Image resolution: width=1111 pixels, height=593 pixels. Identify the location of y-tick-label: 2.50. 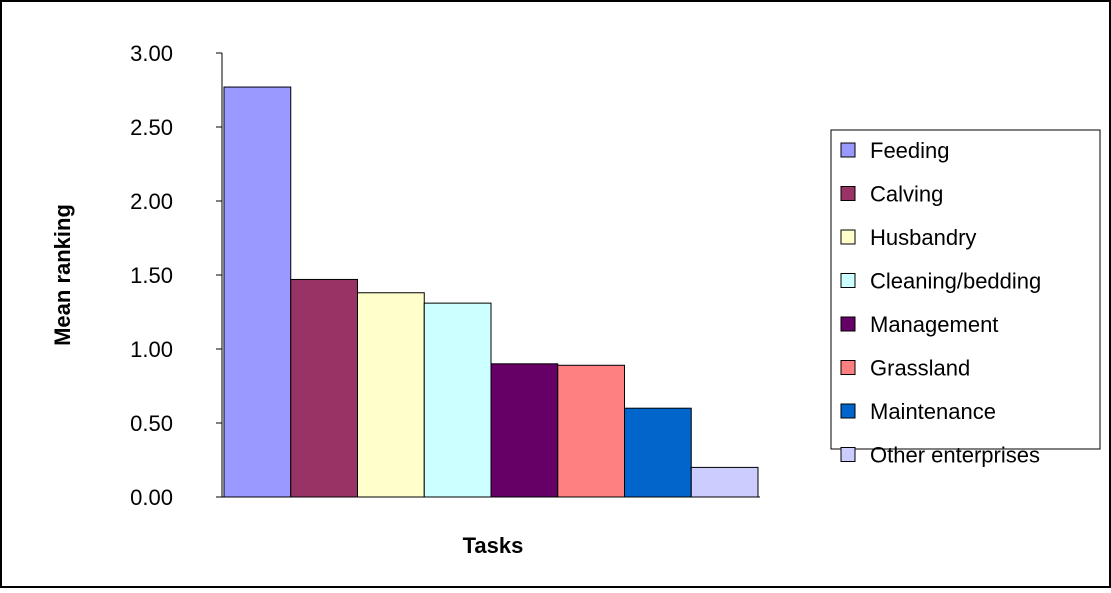
(151, 127).